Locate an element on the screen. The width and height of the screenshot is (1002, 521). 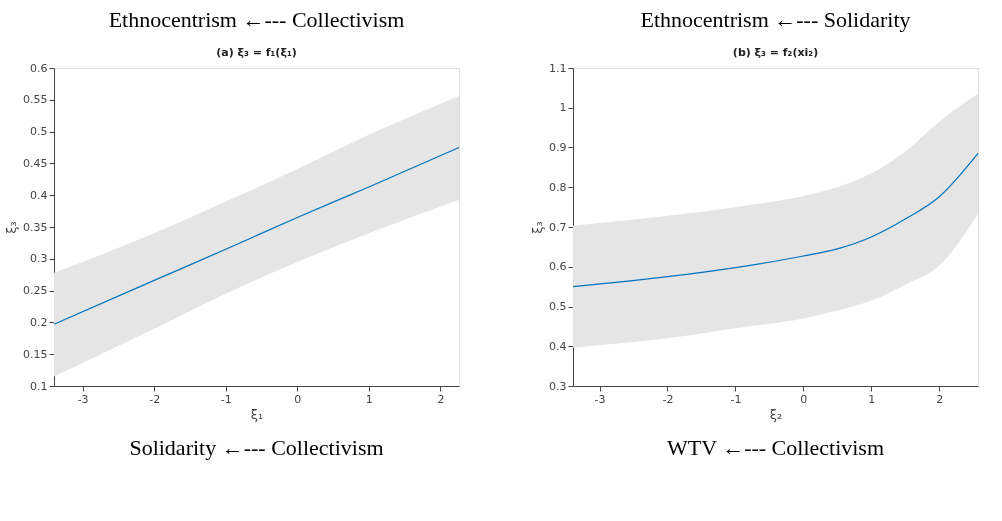
text: WTV ←--- Collectivism is located at coordinates (775, 447).